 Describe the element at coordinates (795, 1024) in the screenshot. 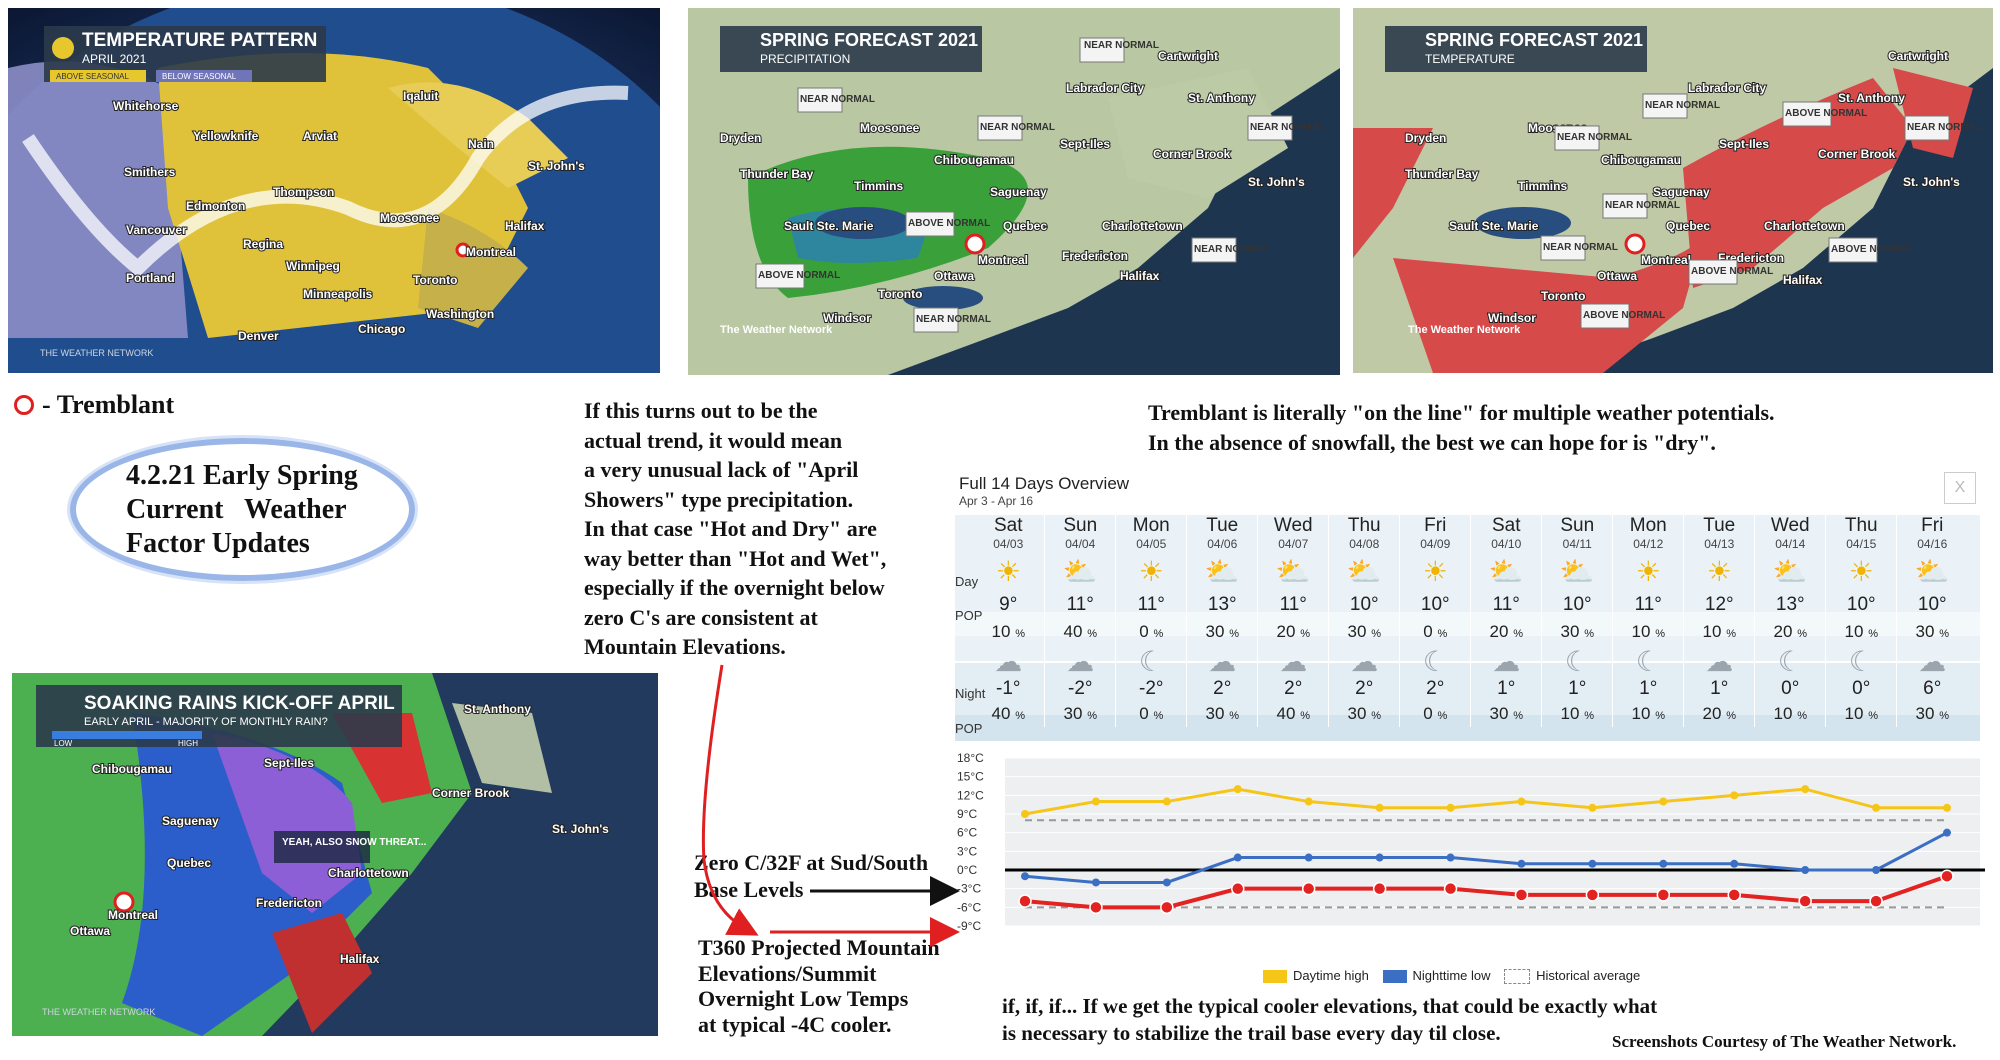

I see `annotation-line: at typical -4C cooler.` at that location.